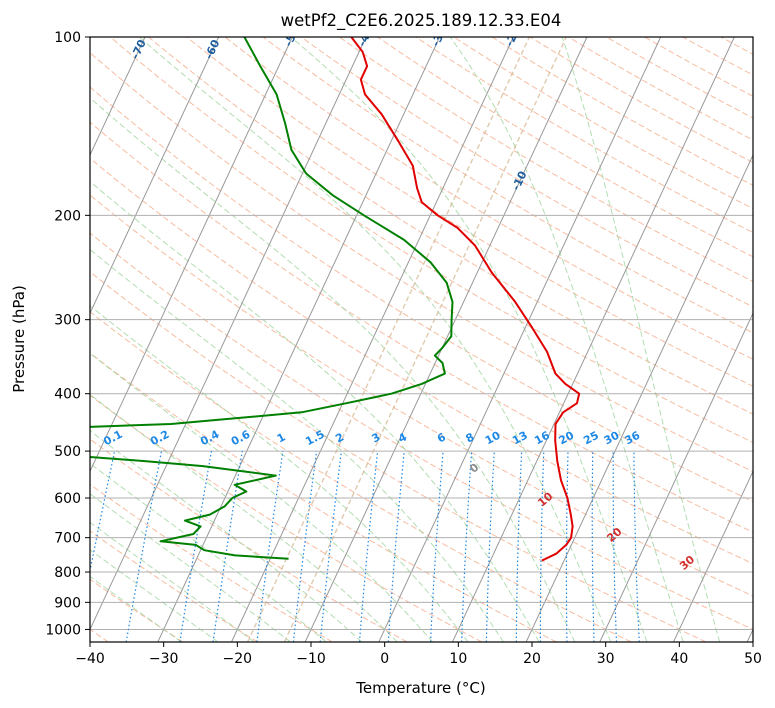  What do you see at coordinates (606, 659) in the screenshot?
I see `x-tick-label: 30` at bounding box center [606, 659].